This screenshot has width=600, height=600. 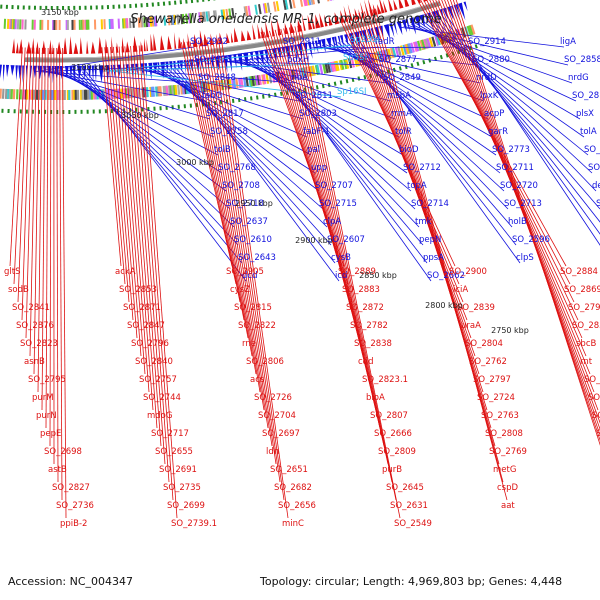 What do you see at coordinates (352, 92) in the screenshot?
I see `gene-label-sp16si: Sp16SI` at bounding box center [352, 92].